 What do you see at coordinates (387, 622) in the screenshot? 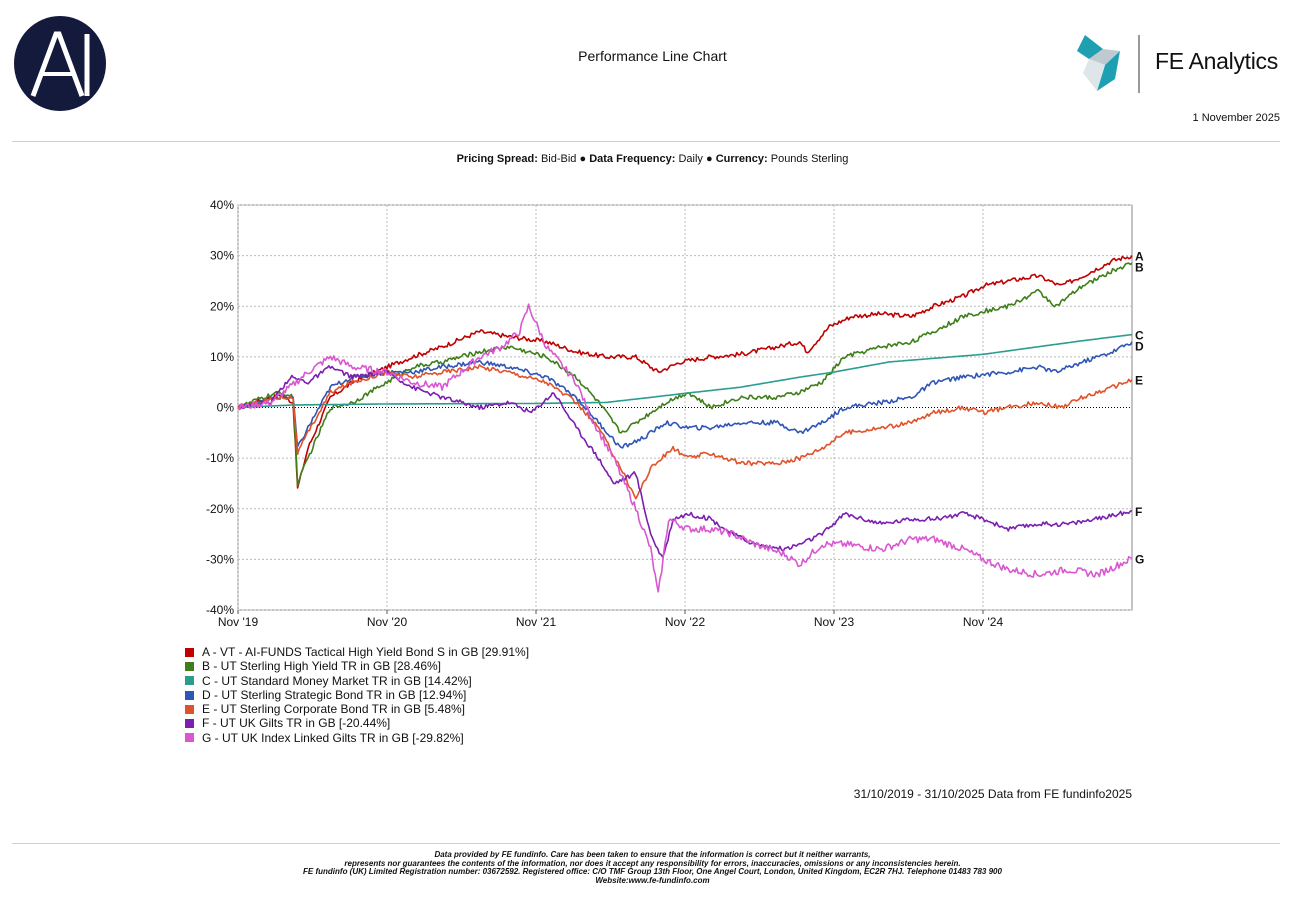
I see `x-tick-label: Nov '20` at bounding box center [387, 622].